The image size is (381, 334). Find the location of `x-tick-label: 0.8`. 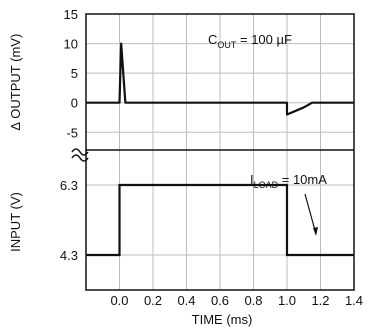

x-tick-label: 0.8 is located at coordinates (253, 300).